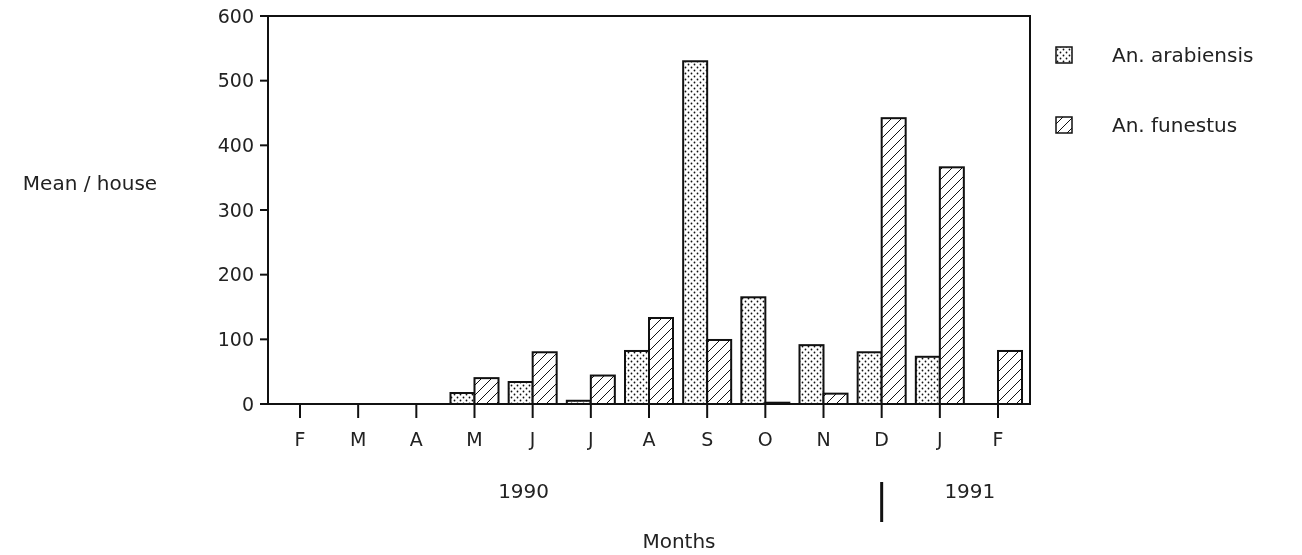  Describe the element at coordinates (235, 144) in the screenshot. I see `y-tick-label: 400` at that location.